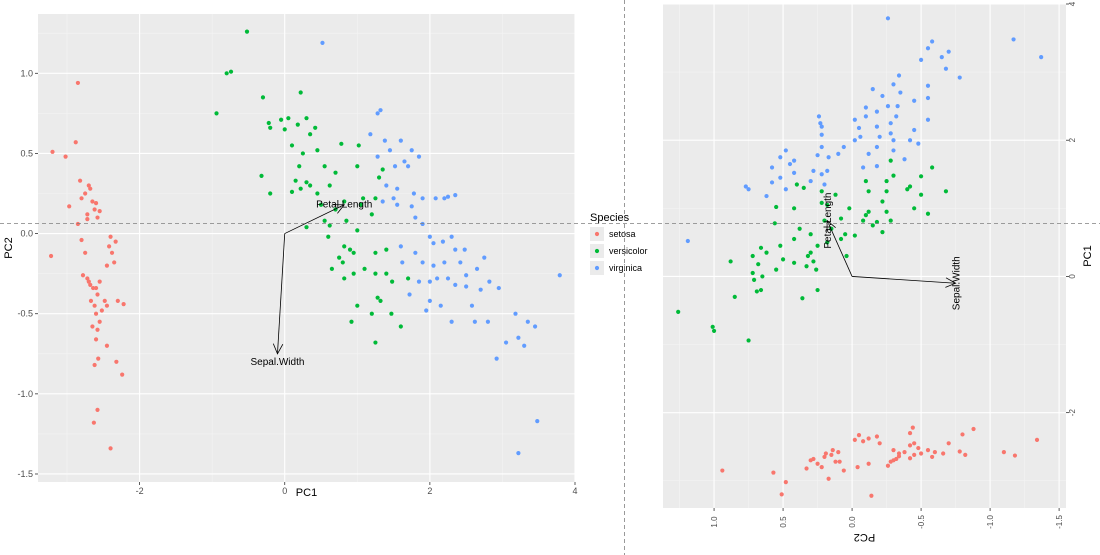 This screenshot has width=1100, height=555. Describe the element at coordinates (864, 537) in the screenshot. I see `x-axis-title: PC2` at that location.